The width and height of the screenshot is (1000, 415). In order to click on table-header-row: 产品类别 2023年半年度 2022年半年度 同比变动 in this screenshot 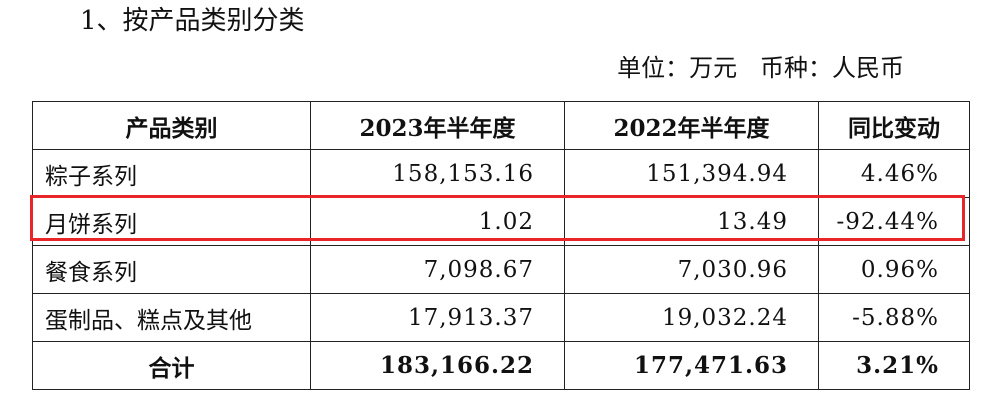, I will do `click(501, 125)`.